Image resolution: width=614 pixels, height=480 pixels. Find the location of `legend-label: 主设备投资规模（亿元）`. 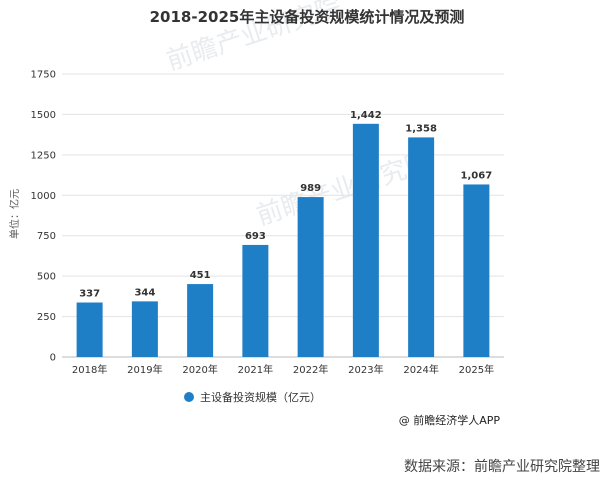

legend-label: 主设备投资规模（亿元） is located at coordinates (260, 397).